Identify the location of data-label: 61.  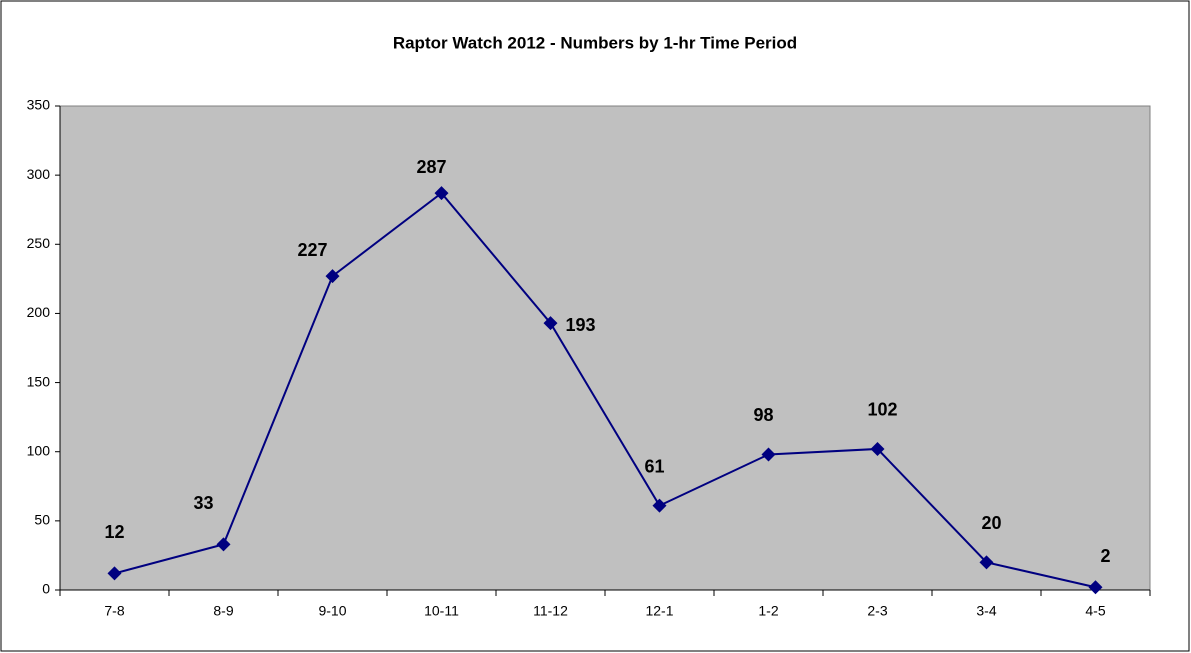
(654, 466).